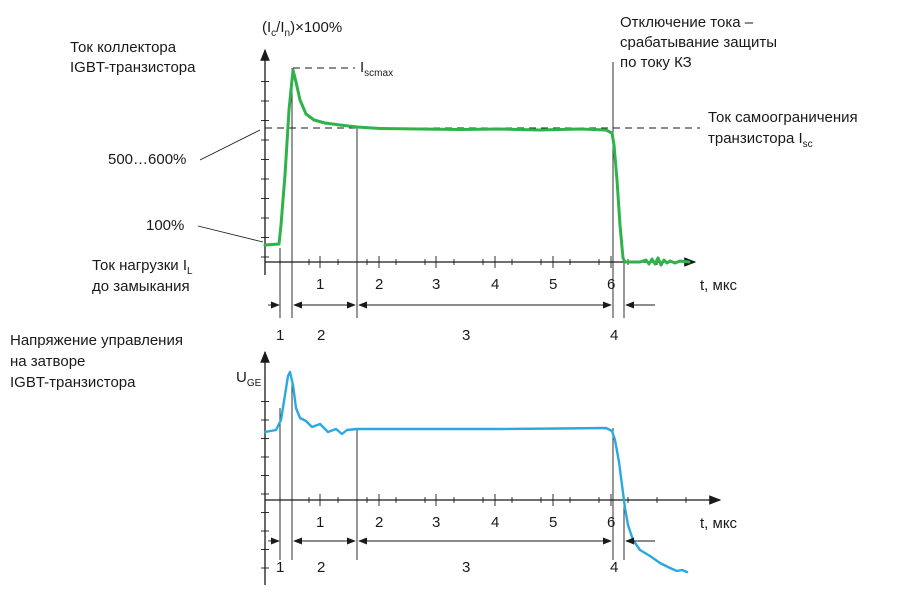  Describe the element at coordinates (142, 267) in the screenshot. I see `load-label-line1: Ток нагрузки IL` at that location.